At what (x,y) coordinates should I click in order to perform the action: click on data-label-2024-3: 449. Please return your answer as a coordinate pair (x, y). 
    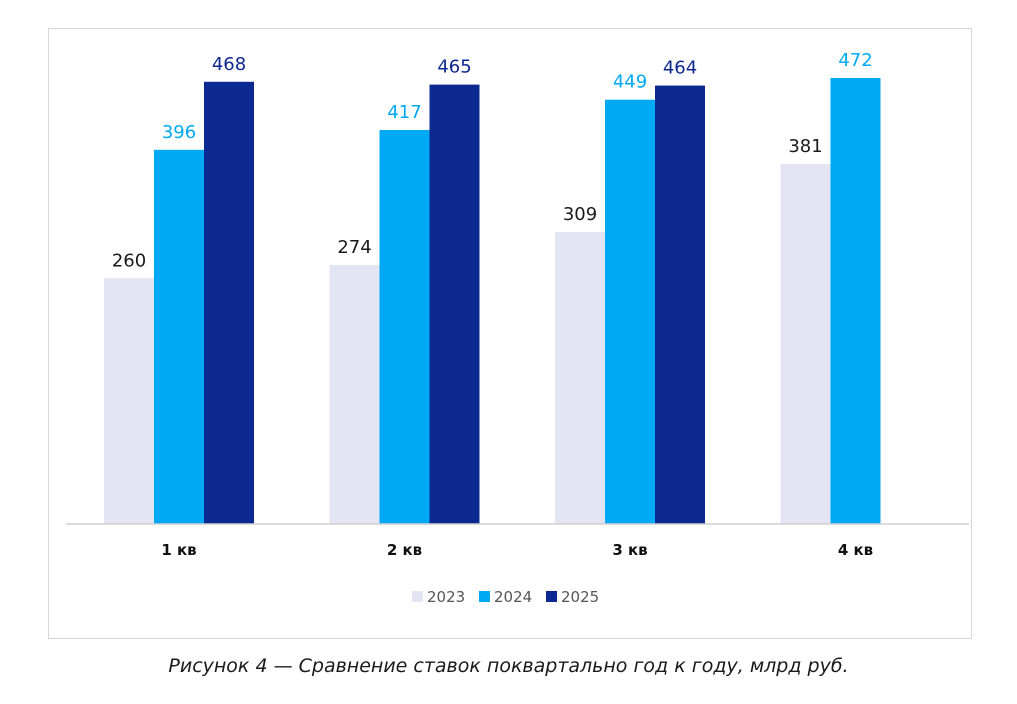
    Looking at the image, I should click on (630, 82).